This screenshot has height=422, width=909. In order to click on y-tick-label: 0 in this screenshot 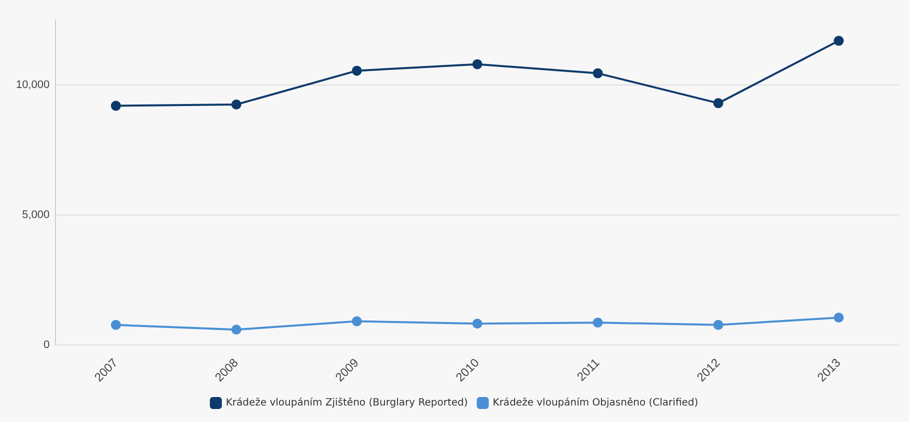, I will do `click(47, 344)`.